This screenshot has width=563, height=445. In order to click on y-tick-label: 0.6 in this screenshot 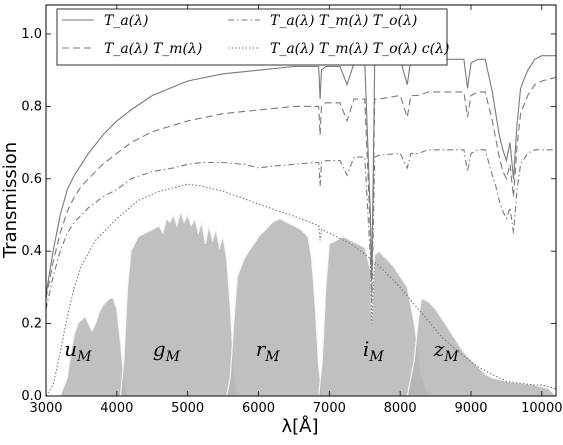, I will do `click(31, 179)`.